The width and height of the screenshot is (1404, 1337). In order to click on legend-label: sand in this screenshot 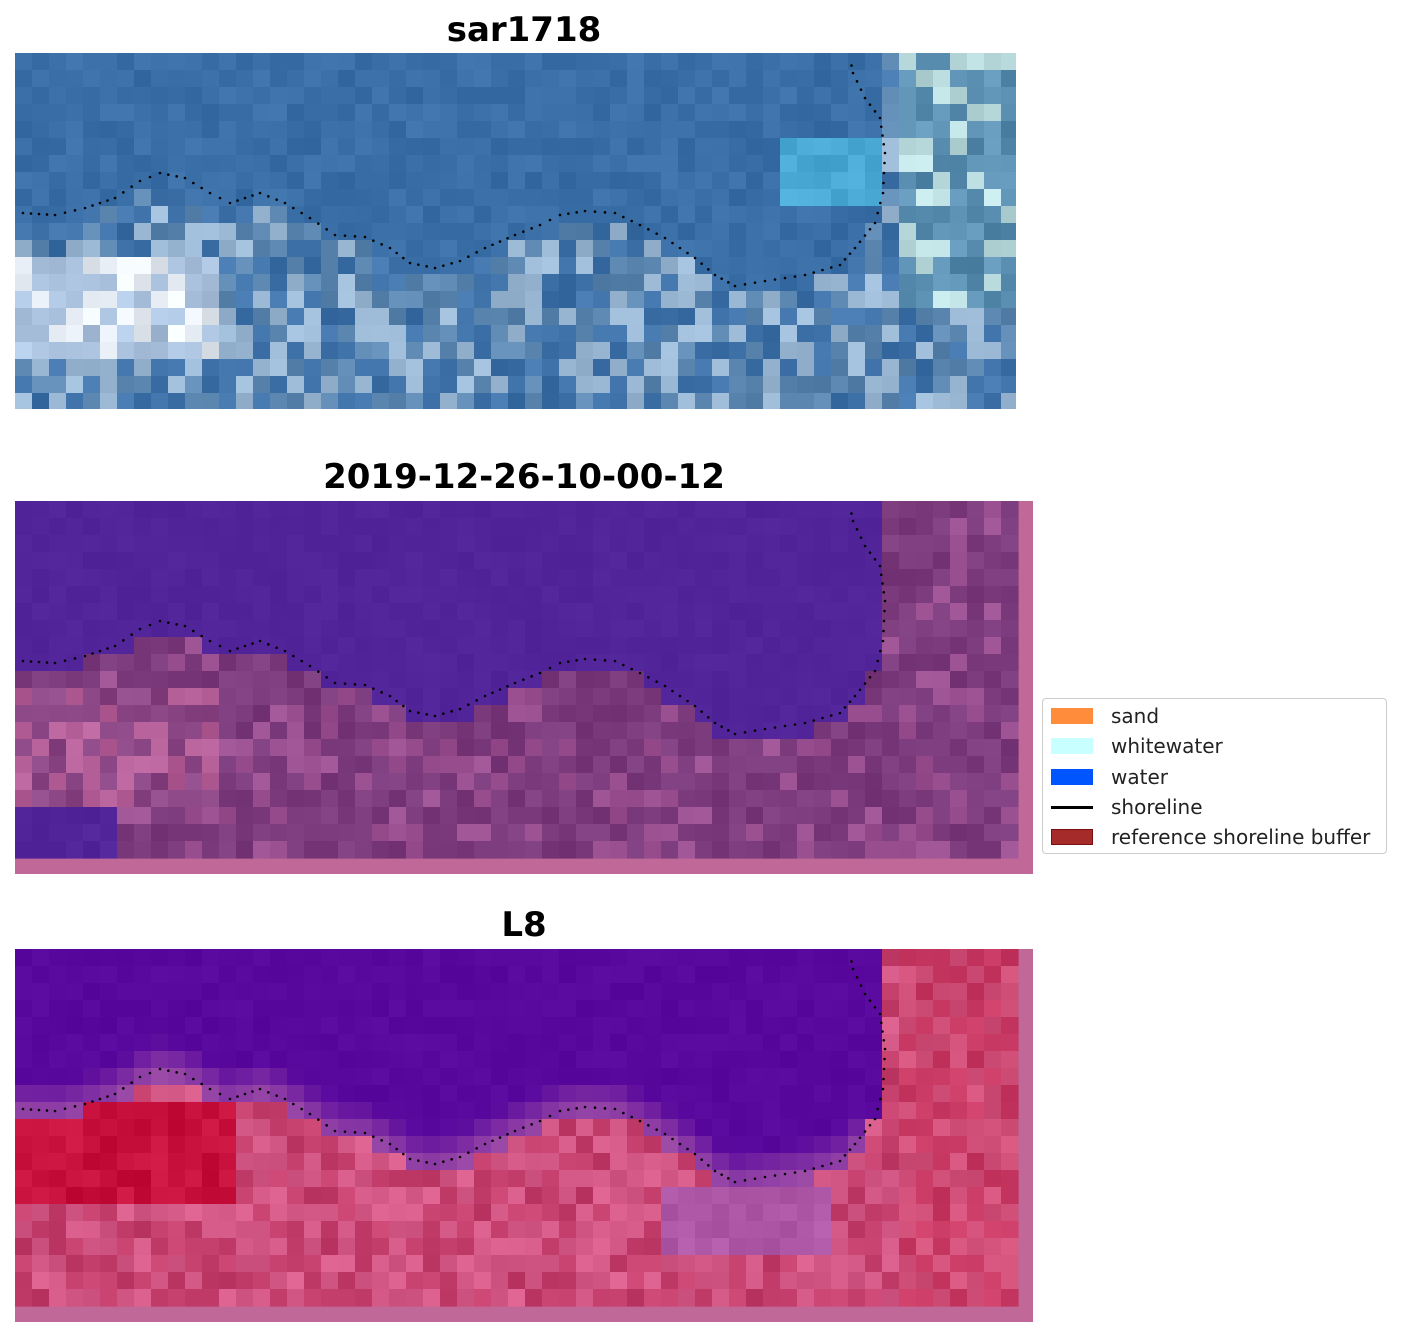, I will do `click(1135, 716)`.